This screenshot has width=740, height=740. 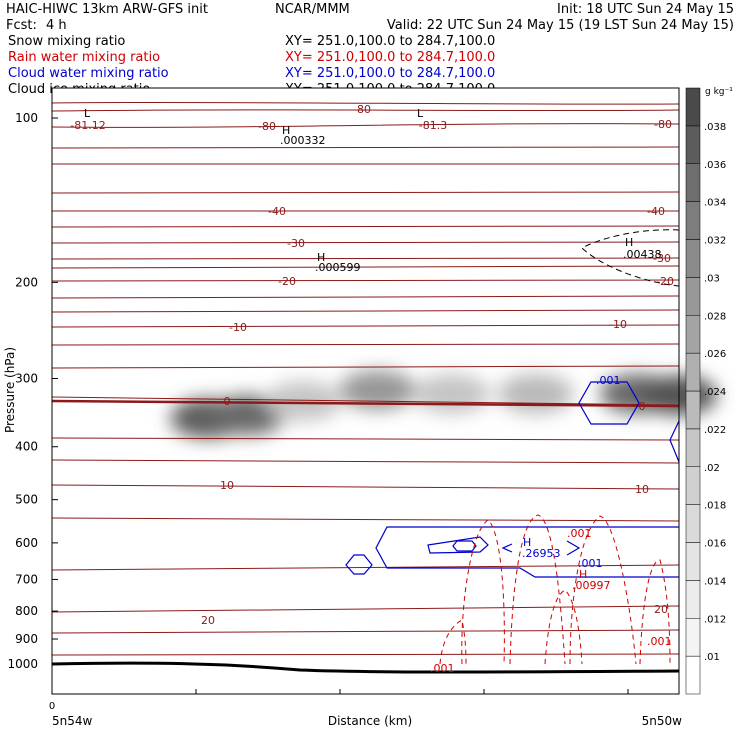 I want to click on field-xy-snow: XY= 251.0,100.0 to 284.7,100.0, so click(x=390, y=41).